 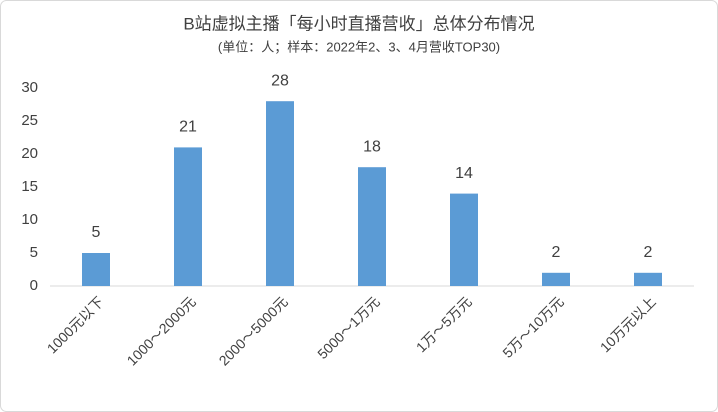 What do you see at coordinates (29, 120) in the screenshot?
I see `y-tick-label: 25` at bounding box center [29, 120].